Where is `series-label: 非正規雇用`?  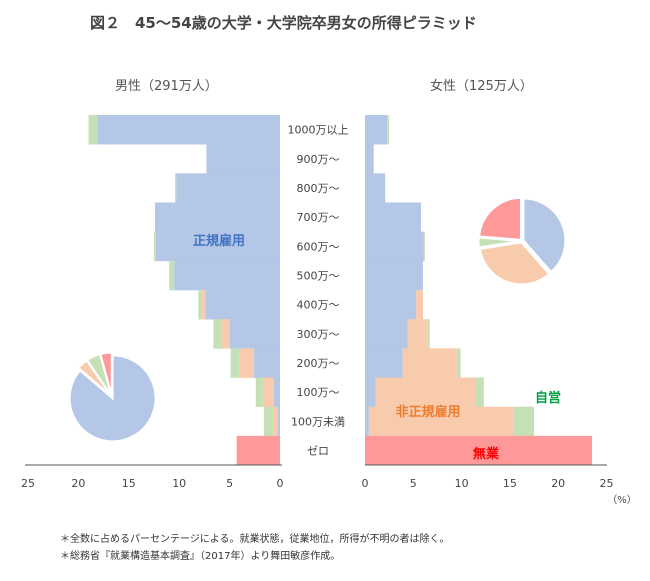
series-label: 非正規雇用 is located at coordinates (427, 412).